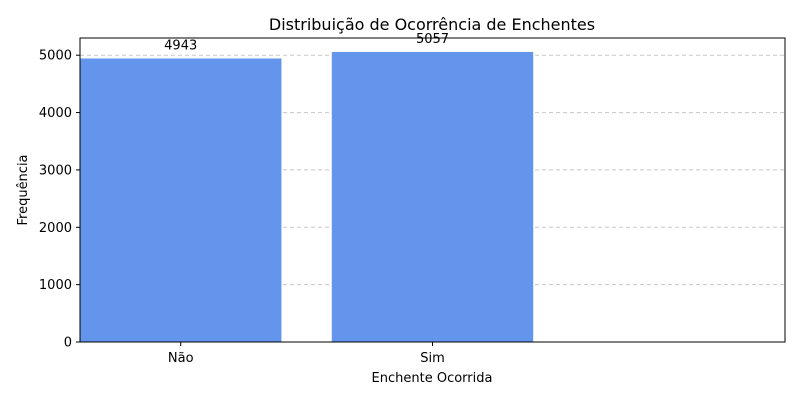  I want to click on x-tick-label-1: Sim, so click(432, 358).